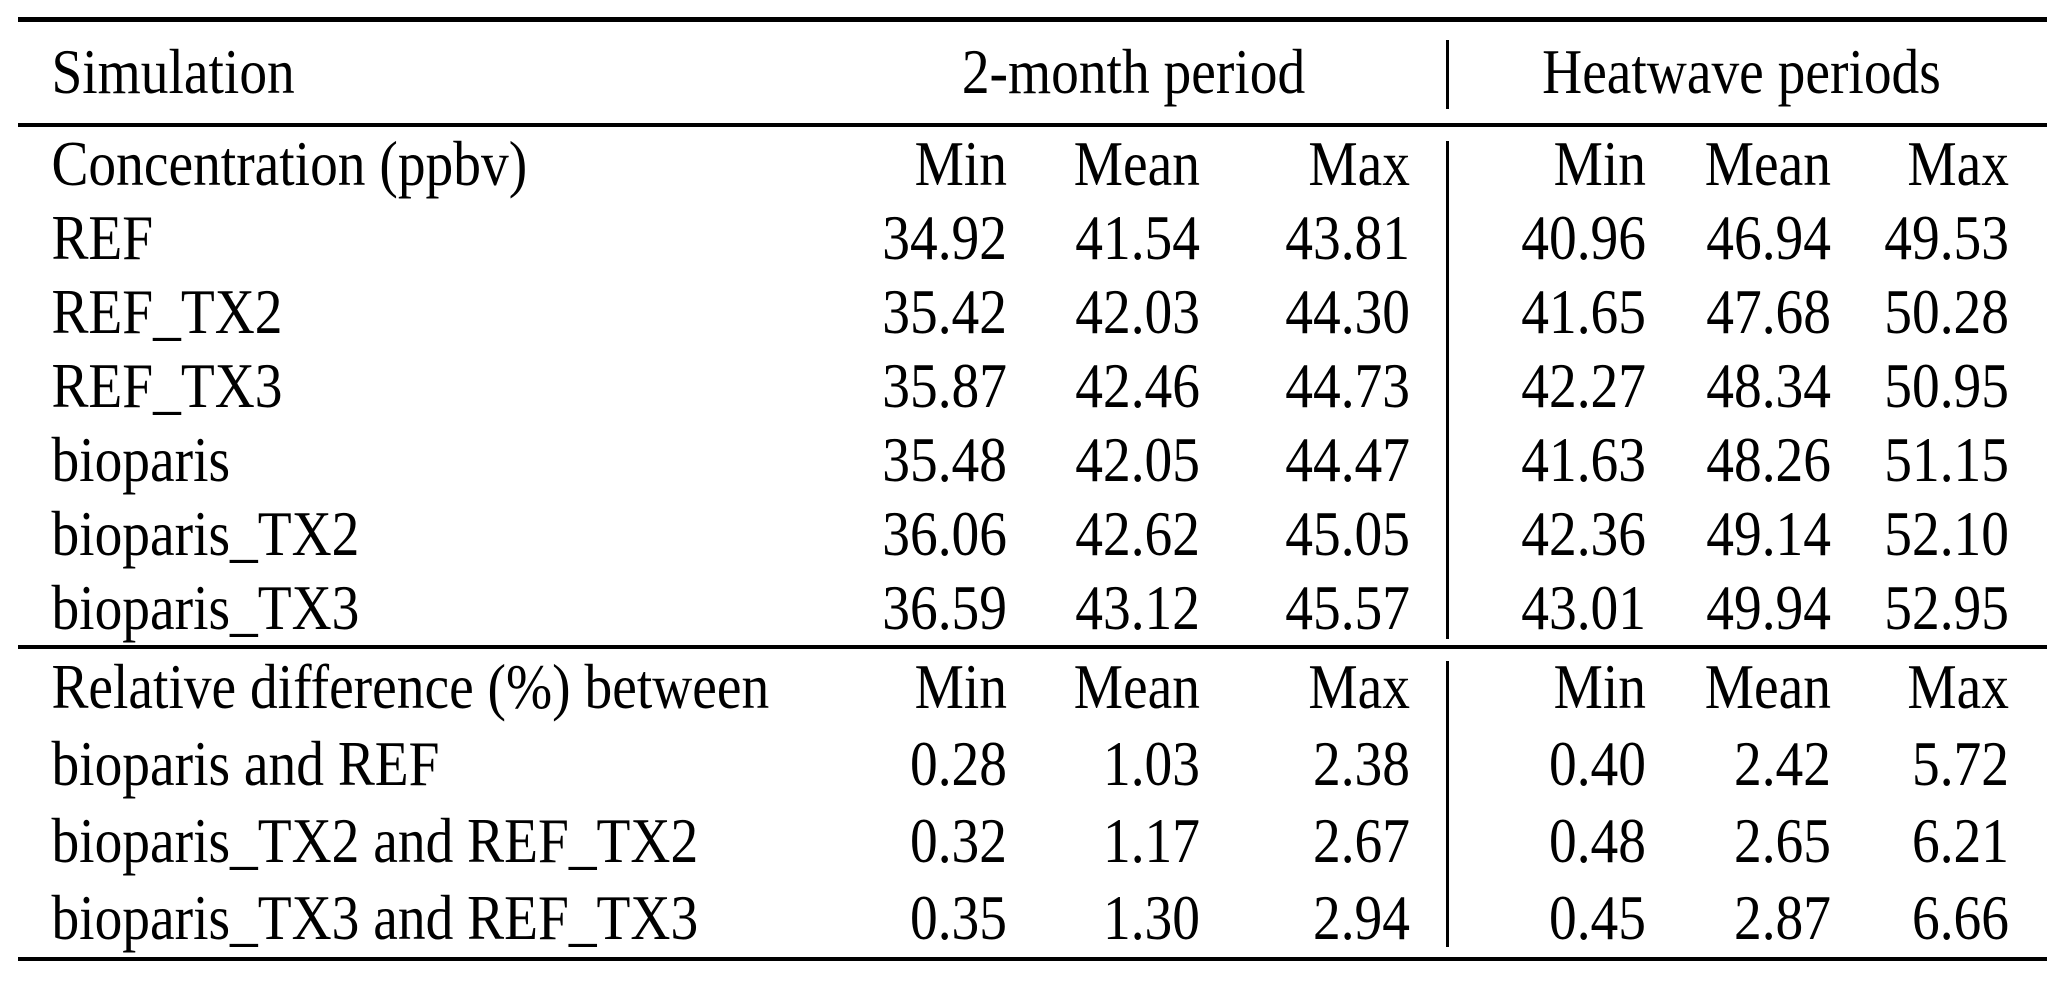 The width and height of the screenshot is (2067, 985). Describe the element at coordinates (1946, 459) in the screenshot. I see `cell-value: 51.15` at that location.